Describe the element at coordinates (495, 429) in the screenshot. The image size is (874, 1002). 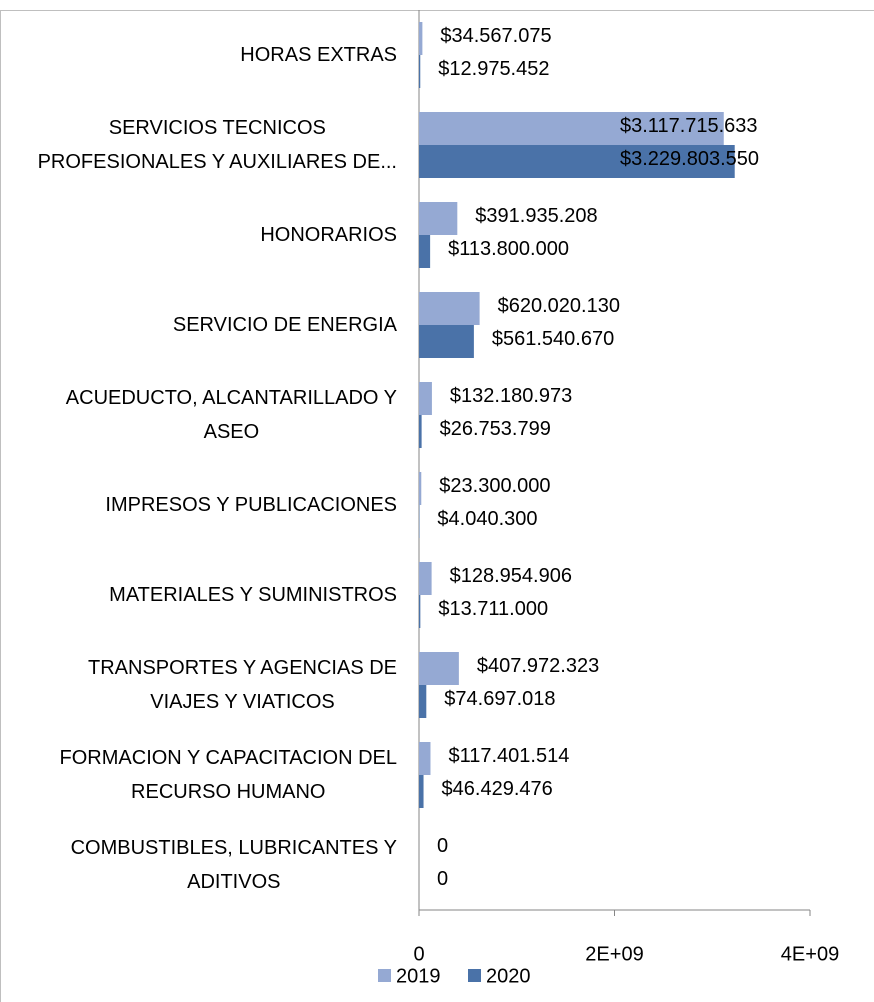
I see `value-label: $26.753.799` at that location.